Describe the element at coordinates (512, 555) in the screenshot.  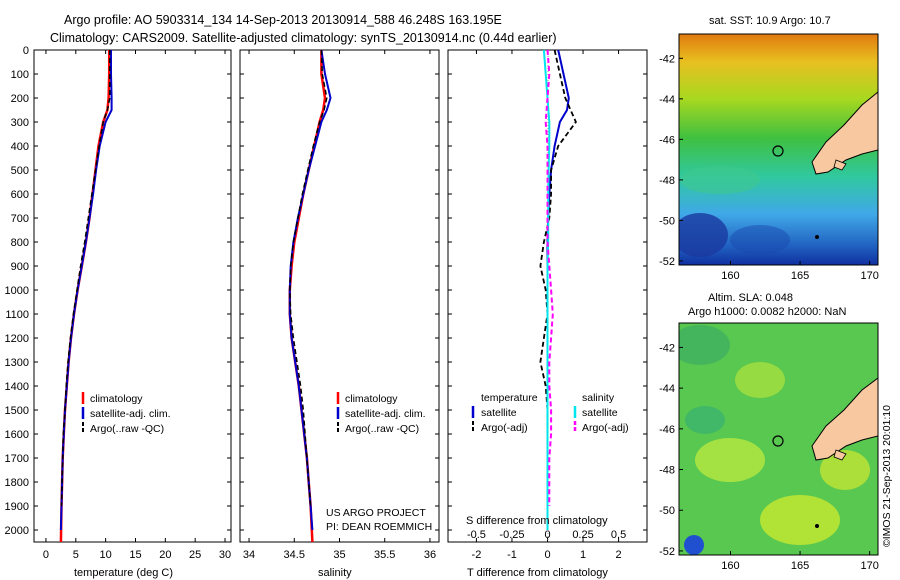
I see `x-tick-label: -1` at that location.